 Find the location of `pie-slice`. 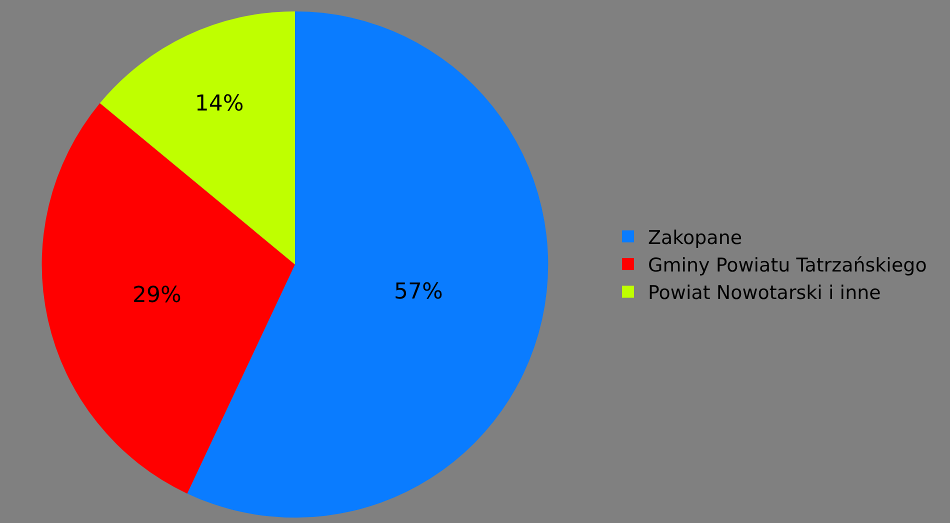

pie-slice is located at coordinates (197, 137).